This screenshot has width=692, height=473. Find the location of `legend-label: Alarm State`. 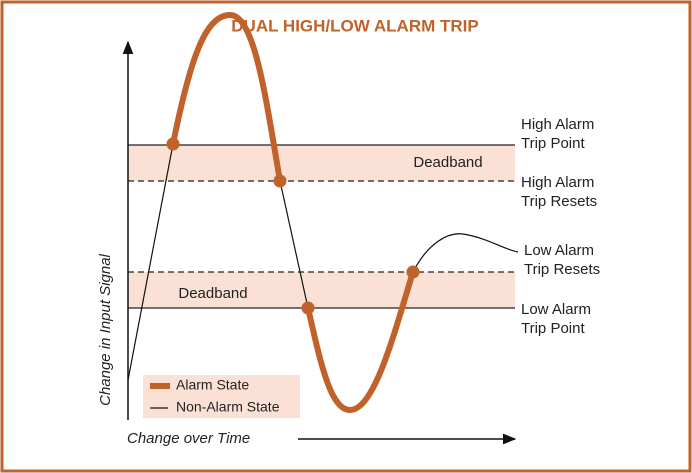

legend-label: Alarm State is located at coordinates (212, 385).